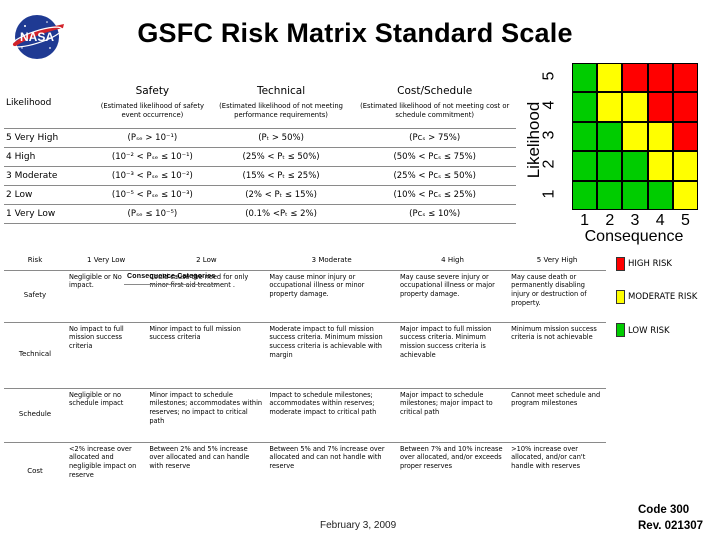  What do you see at coordinates (331, 260) in the screenshot?
I see `column-header: 3 Moderate` at bounding box center [331, 260].